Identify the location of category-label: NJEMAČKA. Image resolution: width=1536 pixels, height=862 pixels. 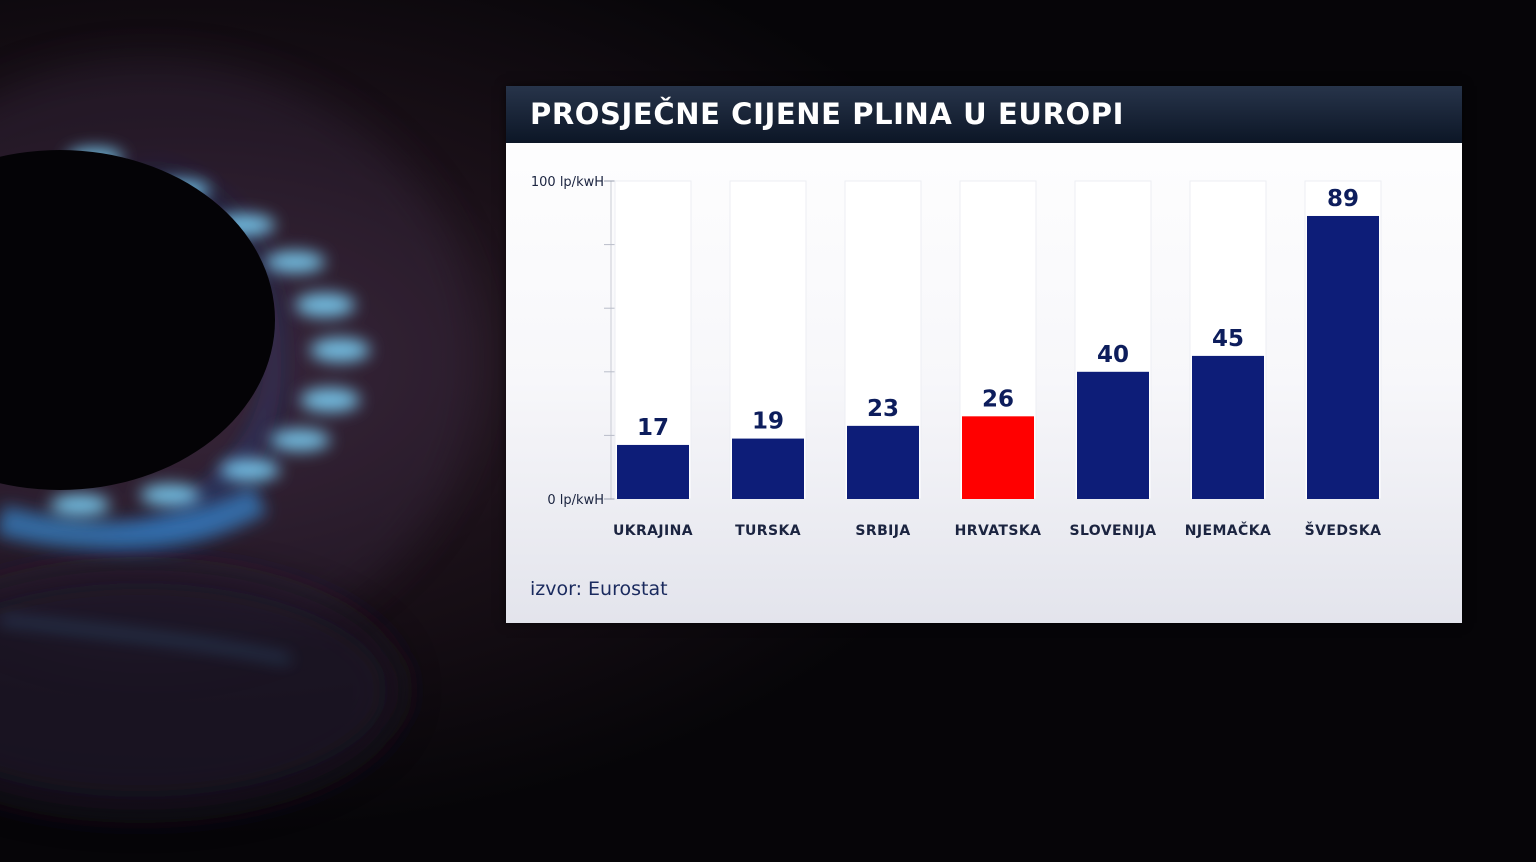
(1228, 530).